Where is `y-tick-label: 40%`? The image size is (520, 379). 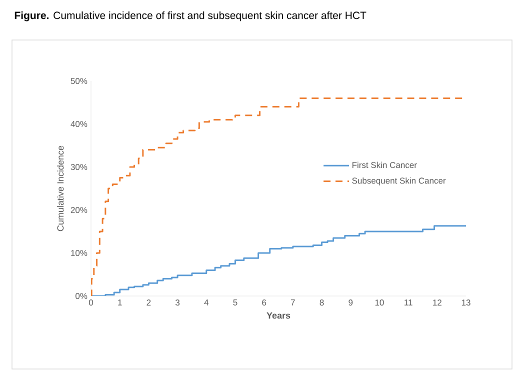 y-tick-label: 40% is located at coordinates (79, 123).